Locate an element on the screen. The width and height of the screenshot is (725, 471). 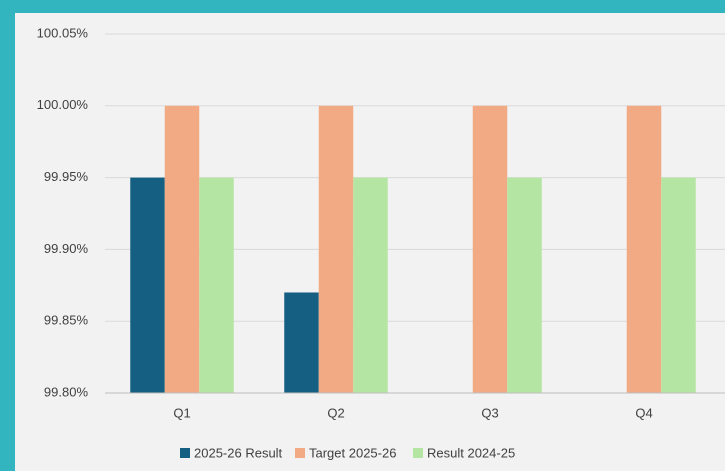
x-tick-label: Q2 is located at coordinates (335, 412).